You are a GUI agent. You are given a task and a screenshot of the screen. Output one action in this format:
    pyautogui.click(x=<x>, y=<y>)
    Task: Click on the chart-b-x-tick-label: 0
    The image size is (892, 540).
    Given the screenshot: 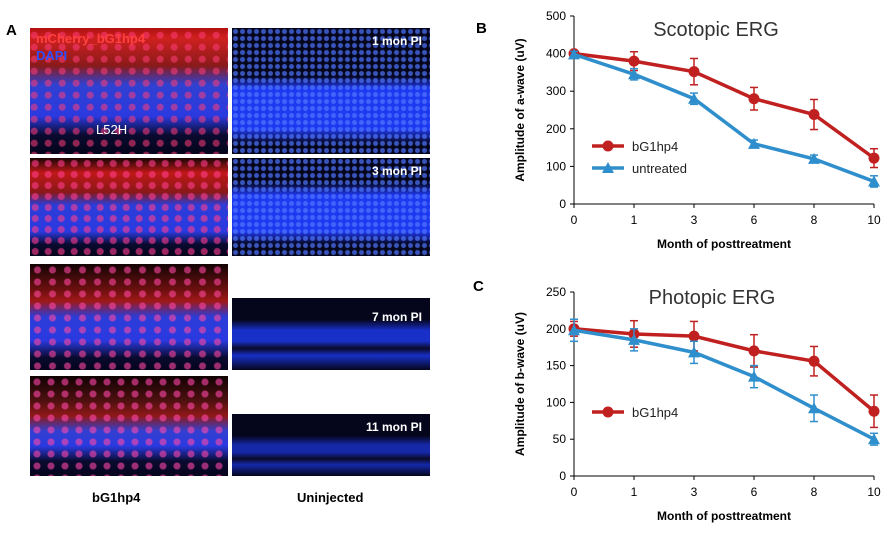 What is the action you would take?
    pyautogui.click(x=574, y=220)
    